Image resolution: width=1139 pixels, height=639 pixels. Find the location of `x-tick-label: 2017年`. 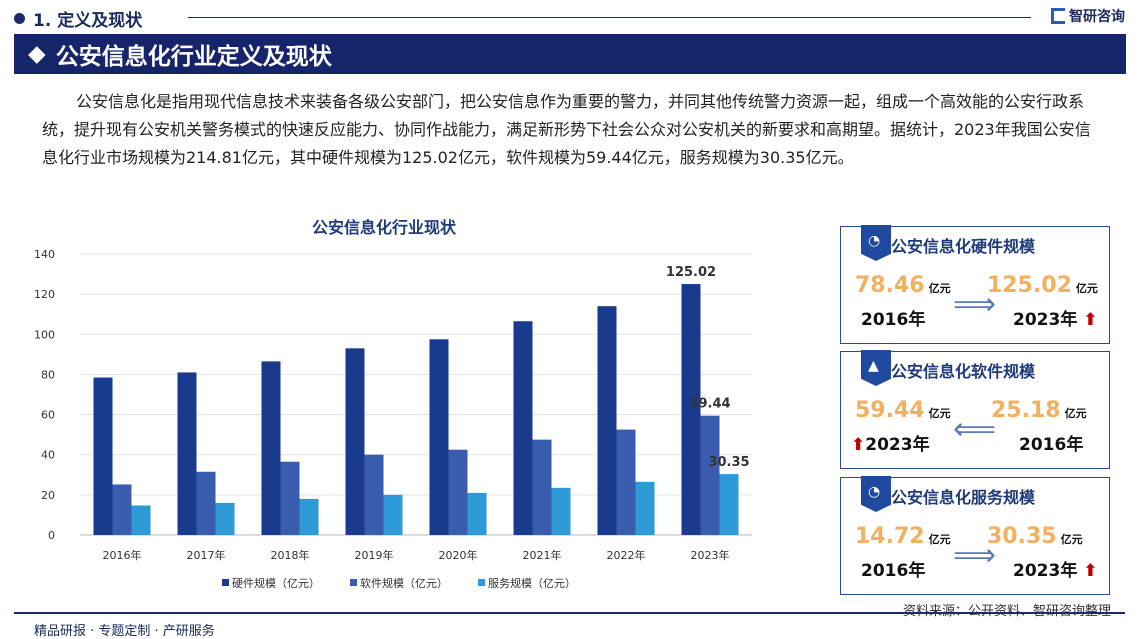

x-tick-label: 2017年 is located at coordinates (206, 555).